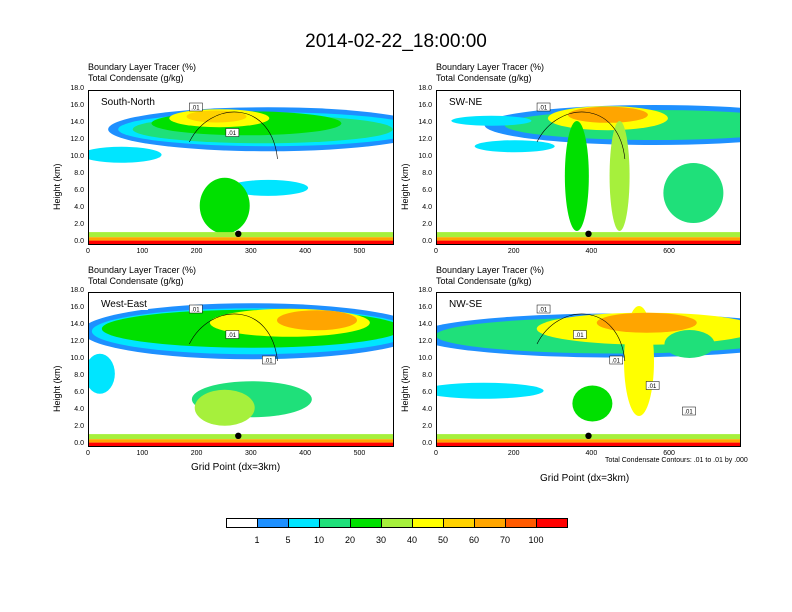 This screenshot has width=792, height=612. I want to click on plot-area: .01, so click(588, 167).